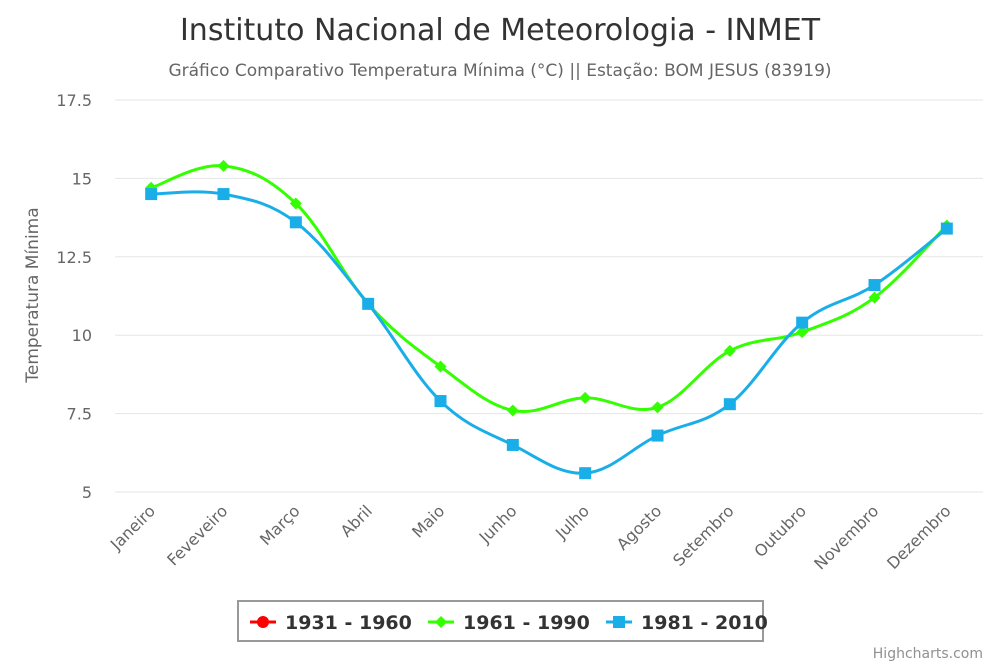 The image size is (1000, 667). I want to click on y-axis-ticks: 5 7.5 10 12.5 15 17.5, so click(74, 296).